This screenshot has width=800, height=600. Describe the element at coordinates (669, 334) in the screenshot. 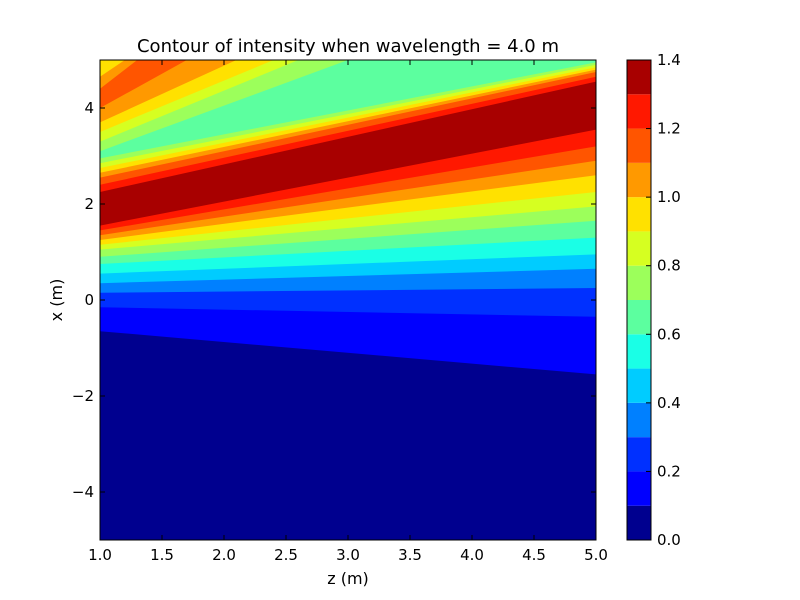

I see `colorbar-tick-label: 0.6` at that location.